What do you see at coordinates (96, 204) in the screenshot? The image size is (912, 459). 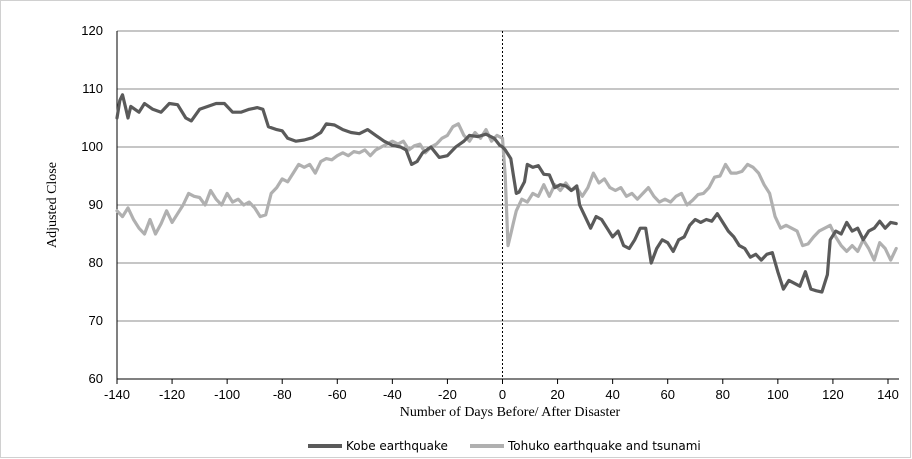 I see `y-tick-label: 90` at bounding box center [96, 204].